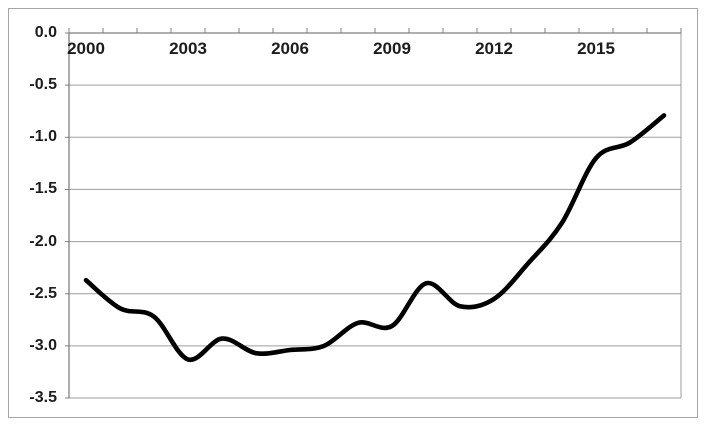 The height and width of the screenshot is (435, 708). I want to click on x-axis-tick-label: 2006, so click(290, 48).